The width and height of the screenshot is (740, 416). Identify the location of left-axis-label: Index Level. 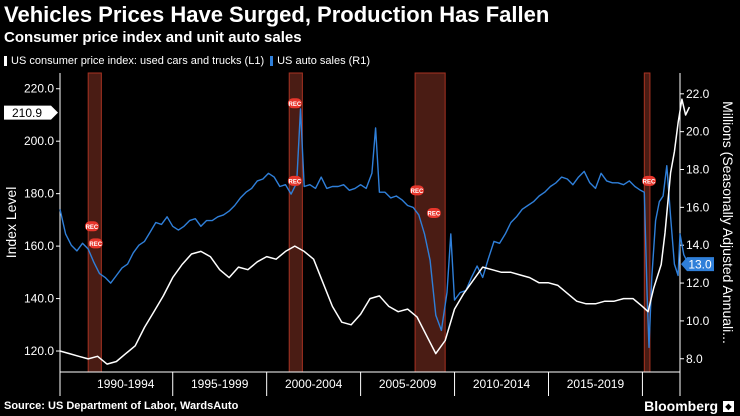
(11, 223).